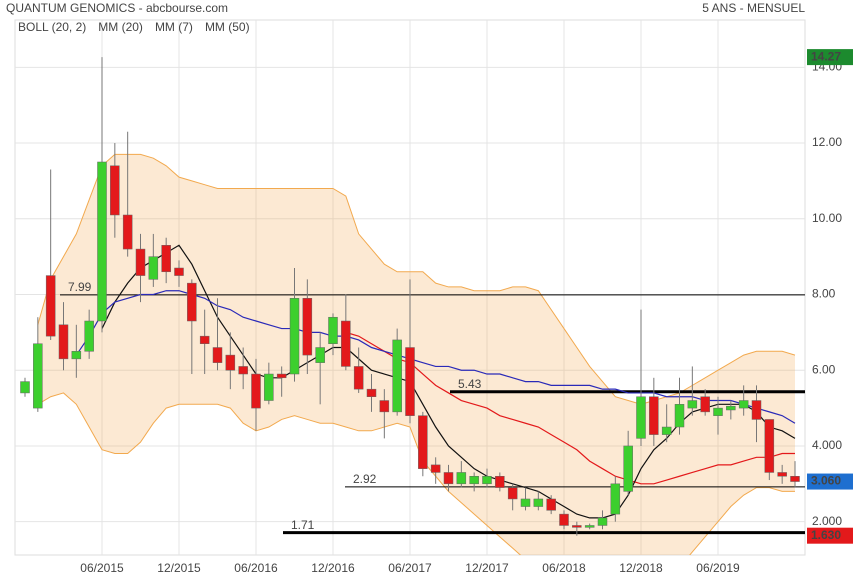 The image size is (855, 580). Describe the element at coordinates (179, 568) in the screenshot. I see `x-tick-label: 12/2015` at that location.